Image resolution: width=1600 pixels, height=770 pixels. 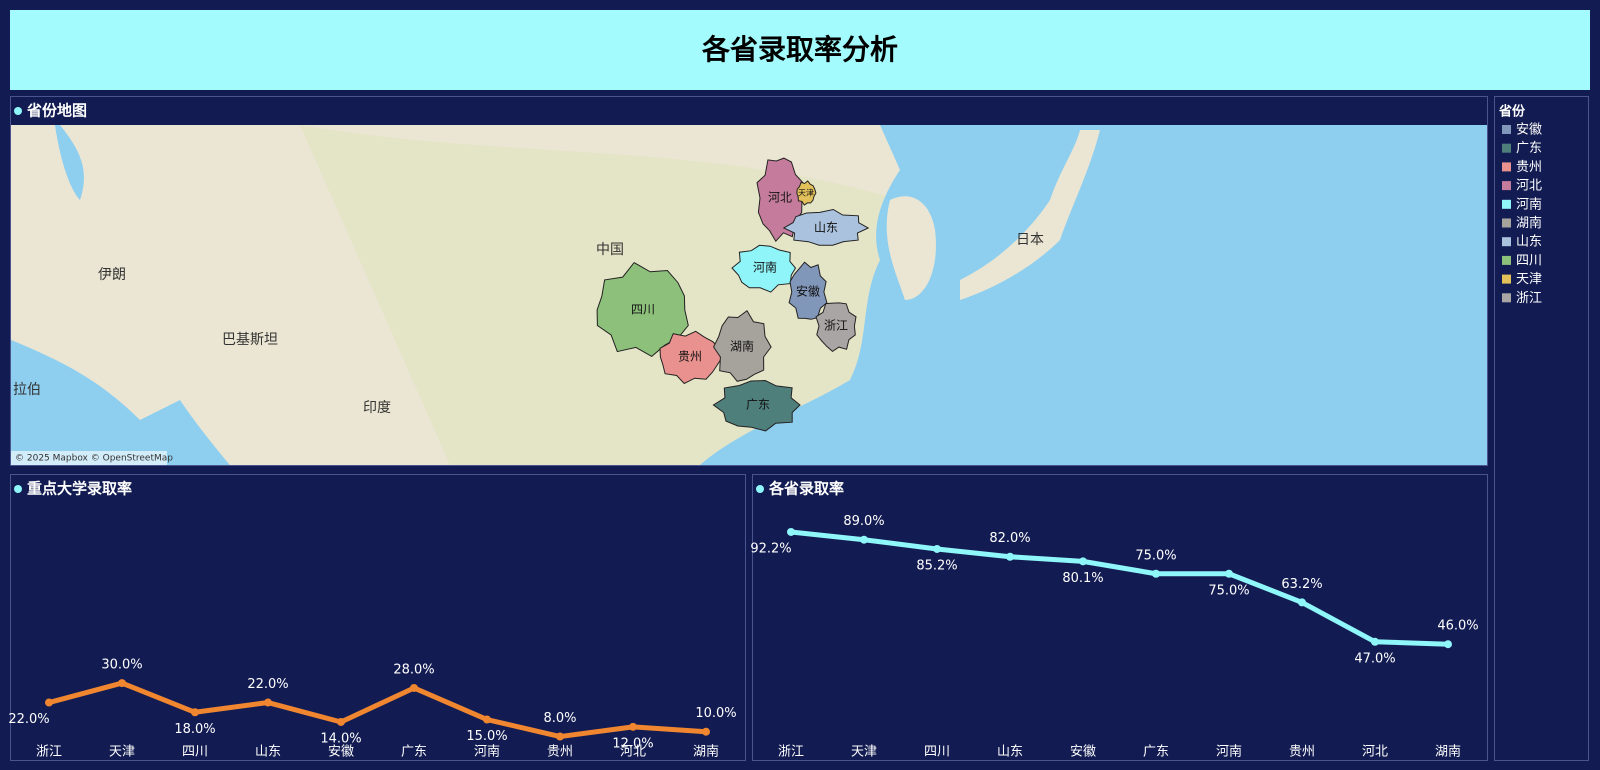 I want to click on data-label: 92.2%, so click(x=770, y=548).